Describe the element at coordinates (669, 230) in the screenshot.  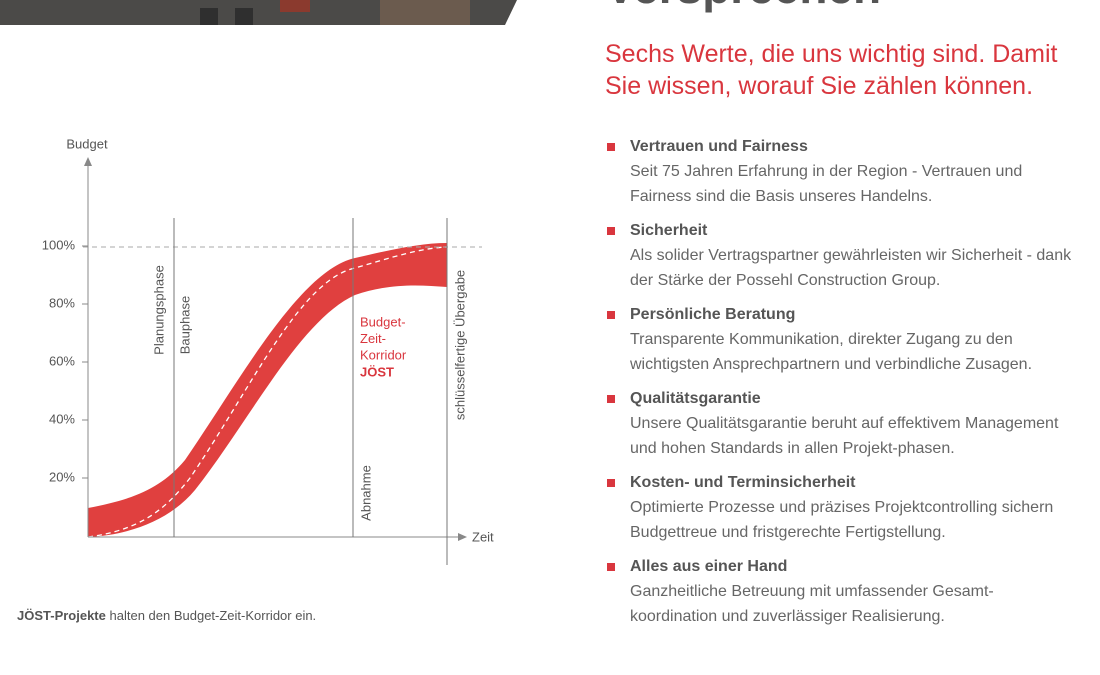
I see `value-title: Sicherheit` at that location.